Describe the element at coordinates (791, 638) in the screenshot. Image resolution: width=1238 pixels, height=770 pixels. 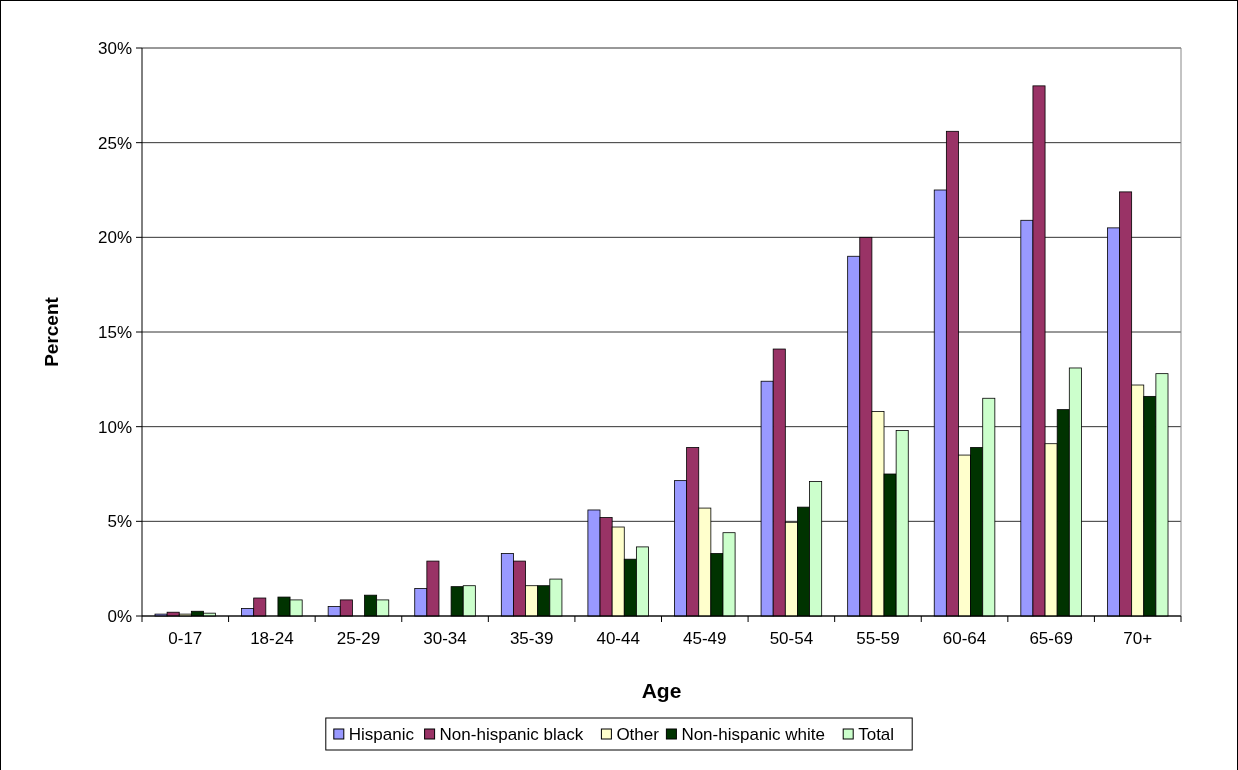
I see `x-tick-label: 50-54` at that location.